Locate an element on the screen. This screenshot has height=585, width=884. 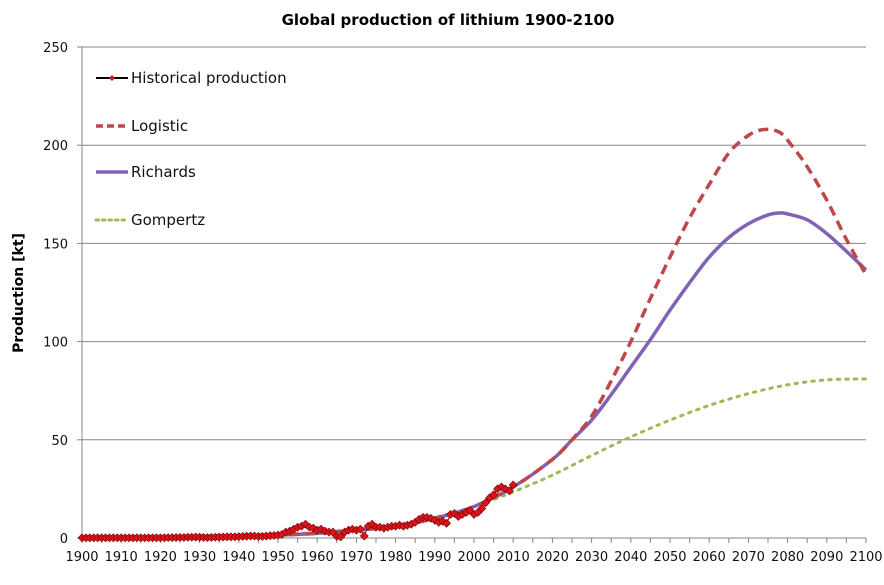
chart-title: Global production of lithium 1900-2100 is located at coordinates (448, 20).